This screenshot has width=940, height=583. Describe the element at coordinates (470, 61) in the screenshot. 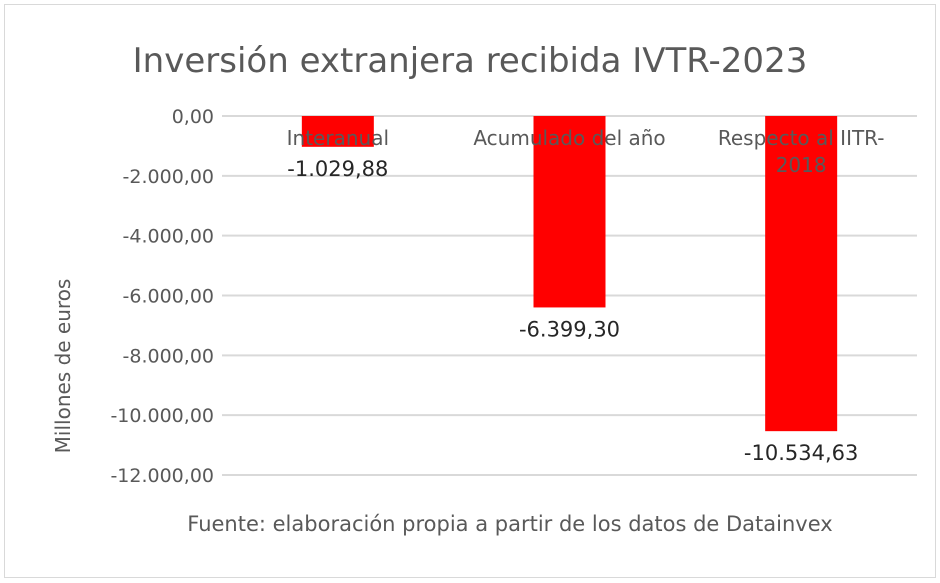

I see `chart-title: Inversión extranjera recibida IVTR-2023` at that location.